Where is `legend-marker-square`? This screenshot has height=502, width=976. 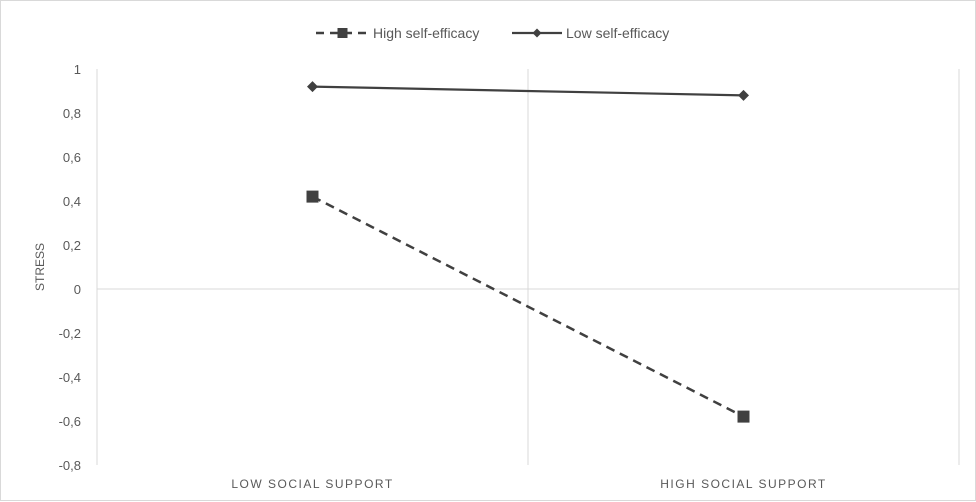 legend-marker-square is located at coordinates (342, 33).